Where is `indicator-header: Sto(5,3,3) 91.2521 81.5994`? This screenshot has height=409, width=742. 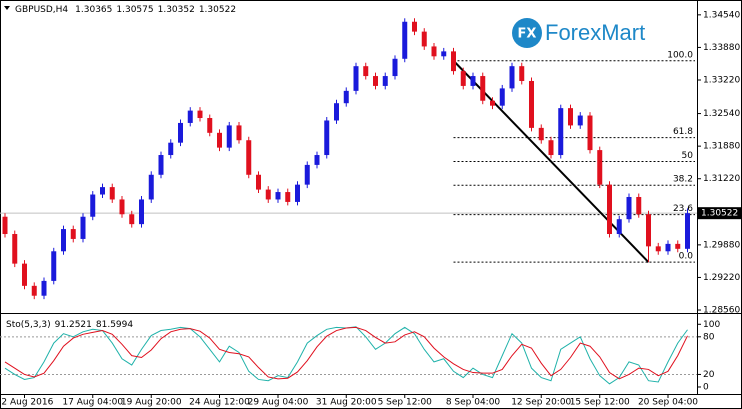
indicator-header: Sto(5,3,3) 91.2521 81.5994 is located at coordinates (69, 325).